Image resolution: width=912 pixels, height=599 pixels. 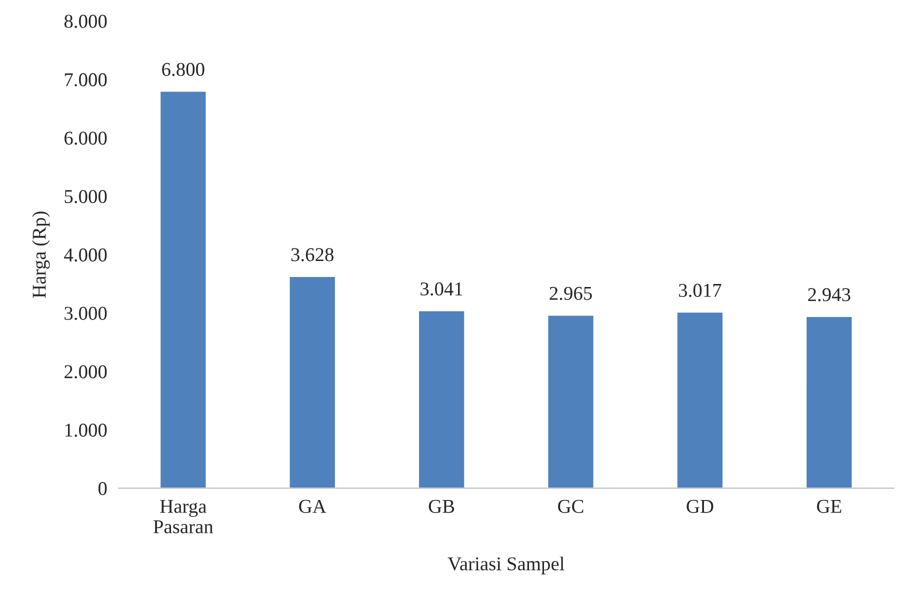 I want to click on y-tick-label: 3.000, so click(x=85, y=313).